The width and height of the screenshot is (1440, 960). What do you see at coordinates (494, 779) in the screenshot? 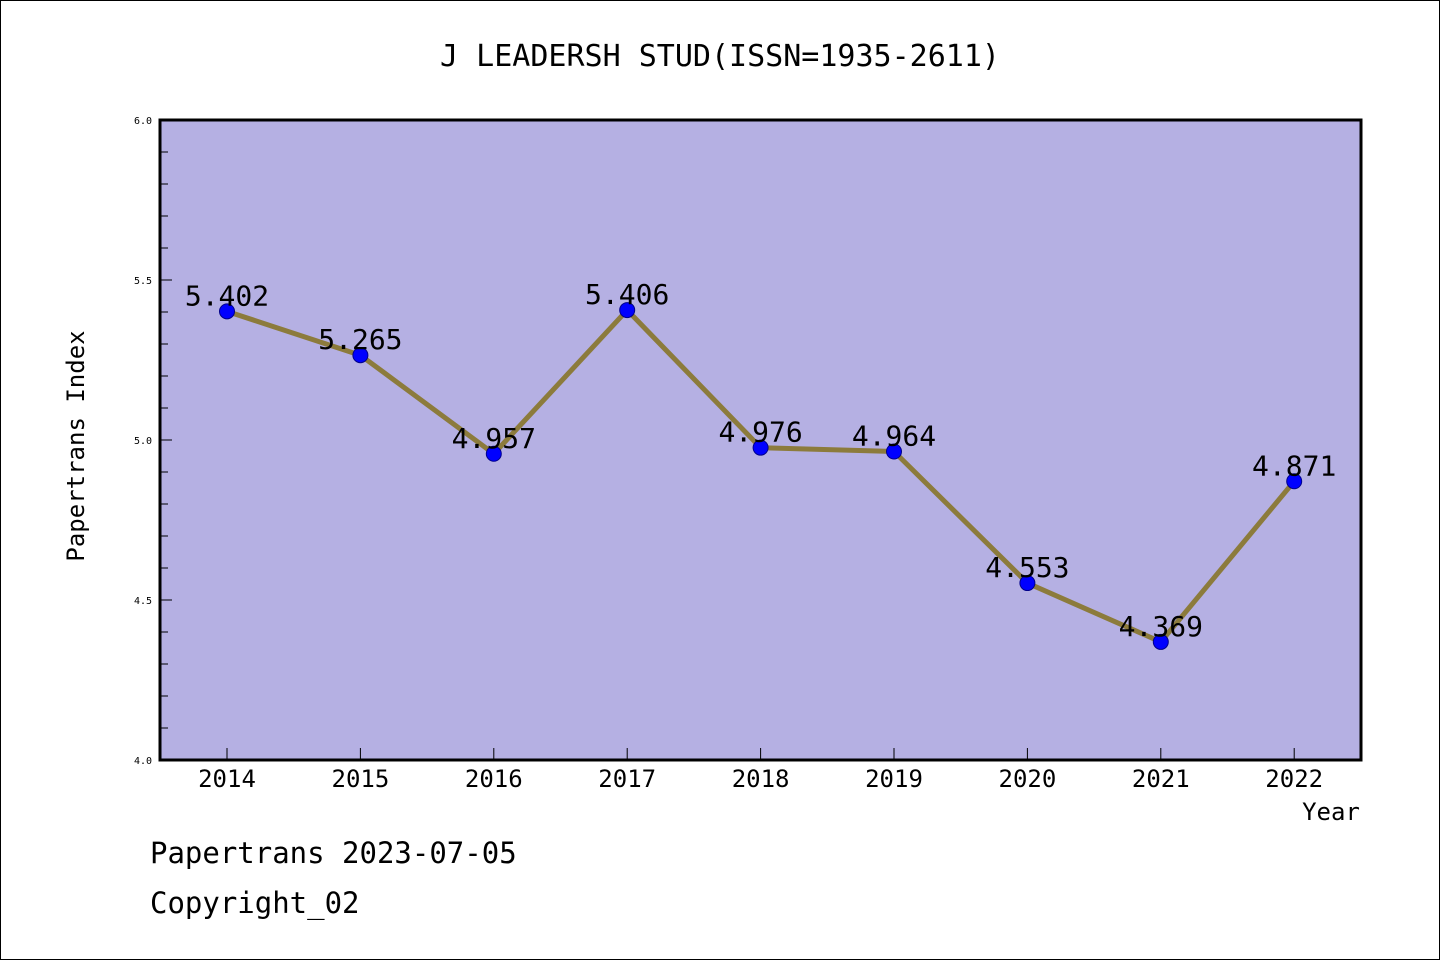
I see `x-tick-label: 2016` at bounding box center [494, 779].